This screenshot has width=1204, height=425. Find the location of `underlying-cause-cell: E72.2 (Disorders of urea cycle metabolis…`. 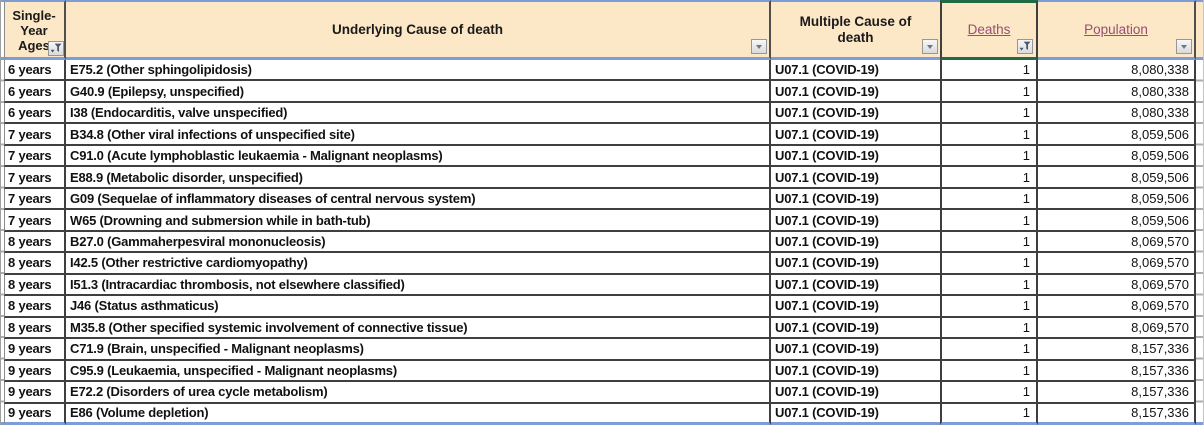

underlying-cause-cell: E72.2 (Disorders of urea cycle metabolis… is located at coordinates (418, 393).